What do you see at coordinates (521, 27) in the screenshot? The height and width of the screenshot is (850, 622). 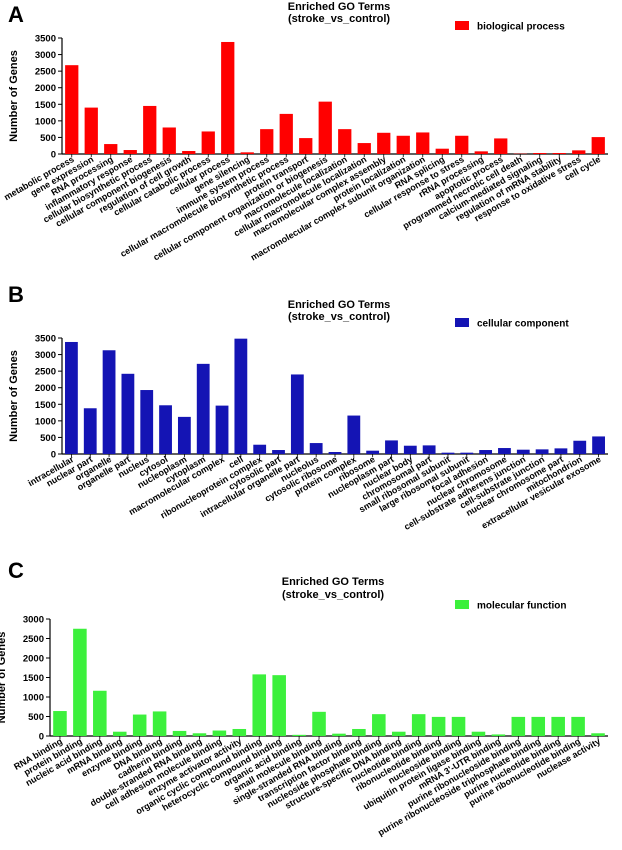 I see `legend-label: biological process` at bounding box center [521, 27].